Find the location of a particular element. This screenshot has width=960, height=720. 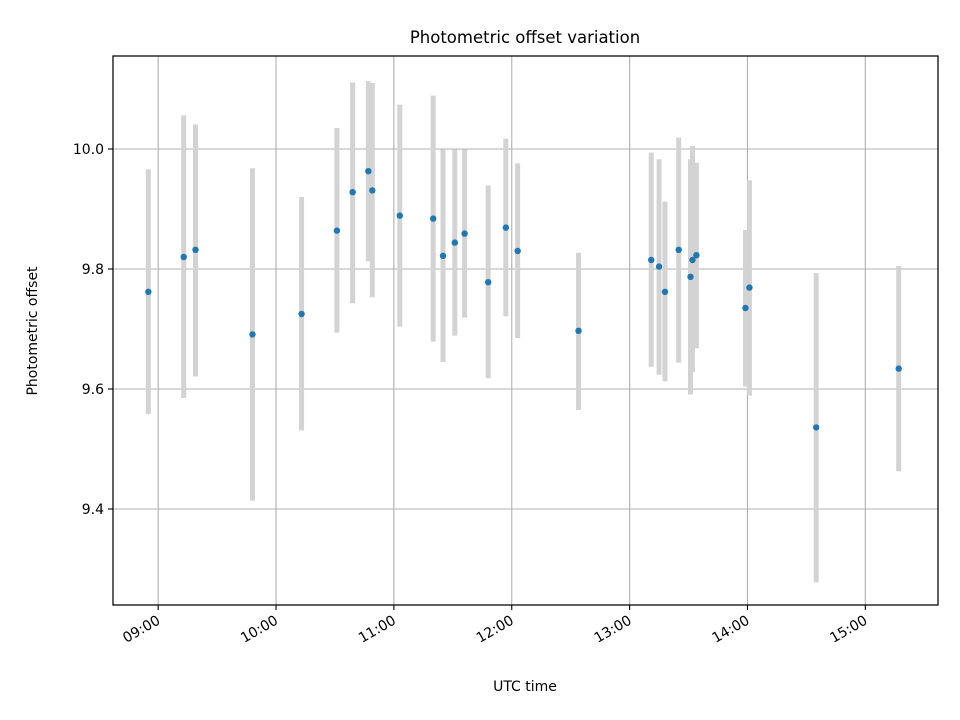

x-tick-label: 11:00 is located at coordinates (377, 630).